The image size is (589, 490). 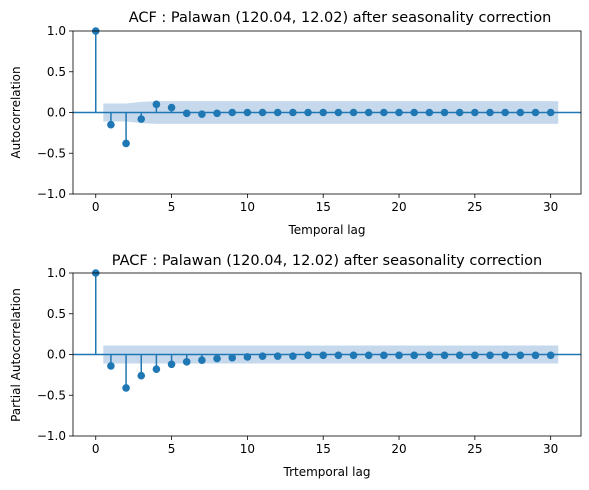 I want to click on acf-xtick-label: 30, so click(x=550, y=207).